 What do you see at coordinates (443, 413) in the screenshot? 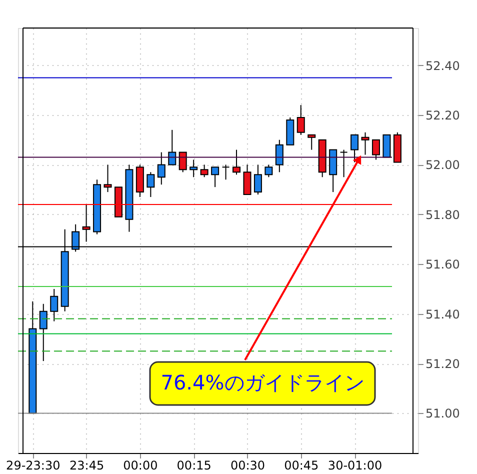
I see `y-tick-label: 51.00` at bounding box center [443, 413].